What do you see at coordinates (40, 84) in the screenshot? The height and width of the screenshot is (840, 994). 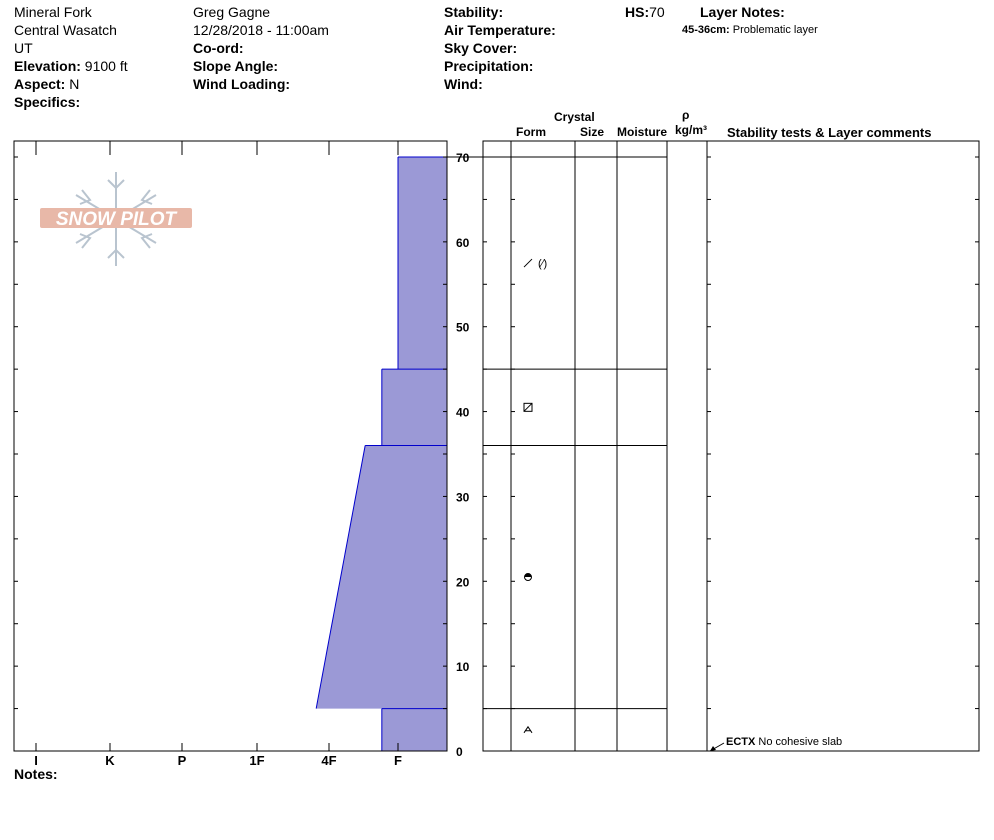 I see `aspect-label: Aspect:` at bounding box center [40, 84].